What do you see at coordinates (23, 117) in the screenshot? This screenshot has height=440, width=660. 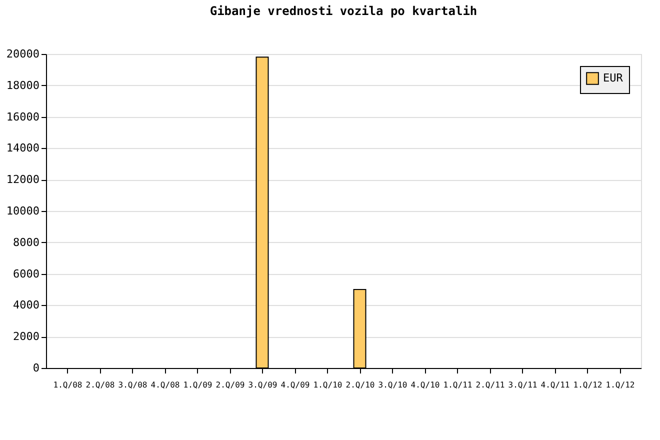 I see `y-tick-label: 16000` at bounding box center [23, 117].